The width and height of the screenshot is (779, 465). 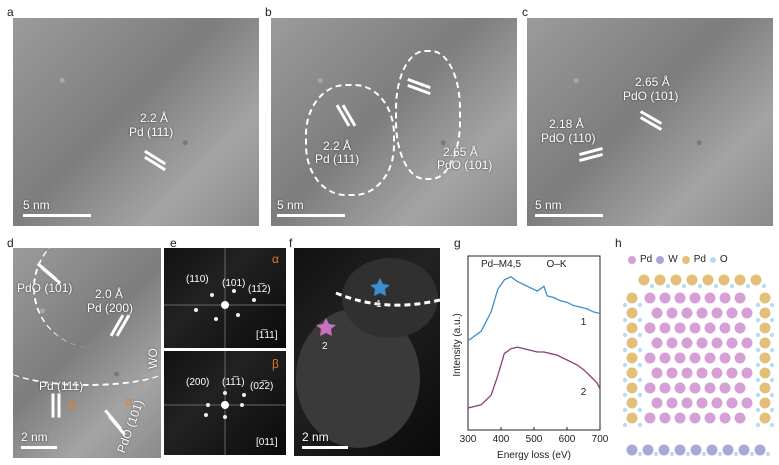 What do you see at coordinates (152, 358) in the screenshot?
I see `support-label: WO` at bounding box center [152, 358].